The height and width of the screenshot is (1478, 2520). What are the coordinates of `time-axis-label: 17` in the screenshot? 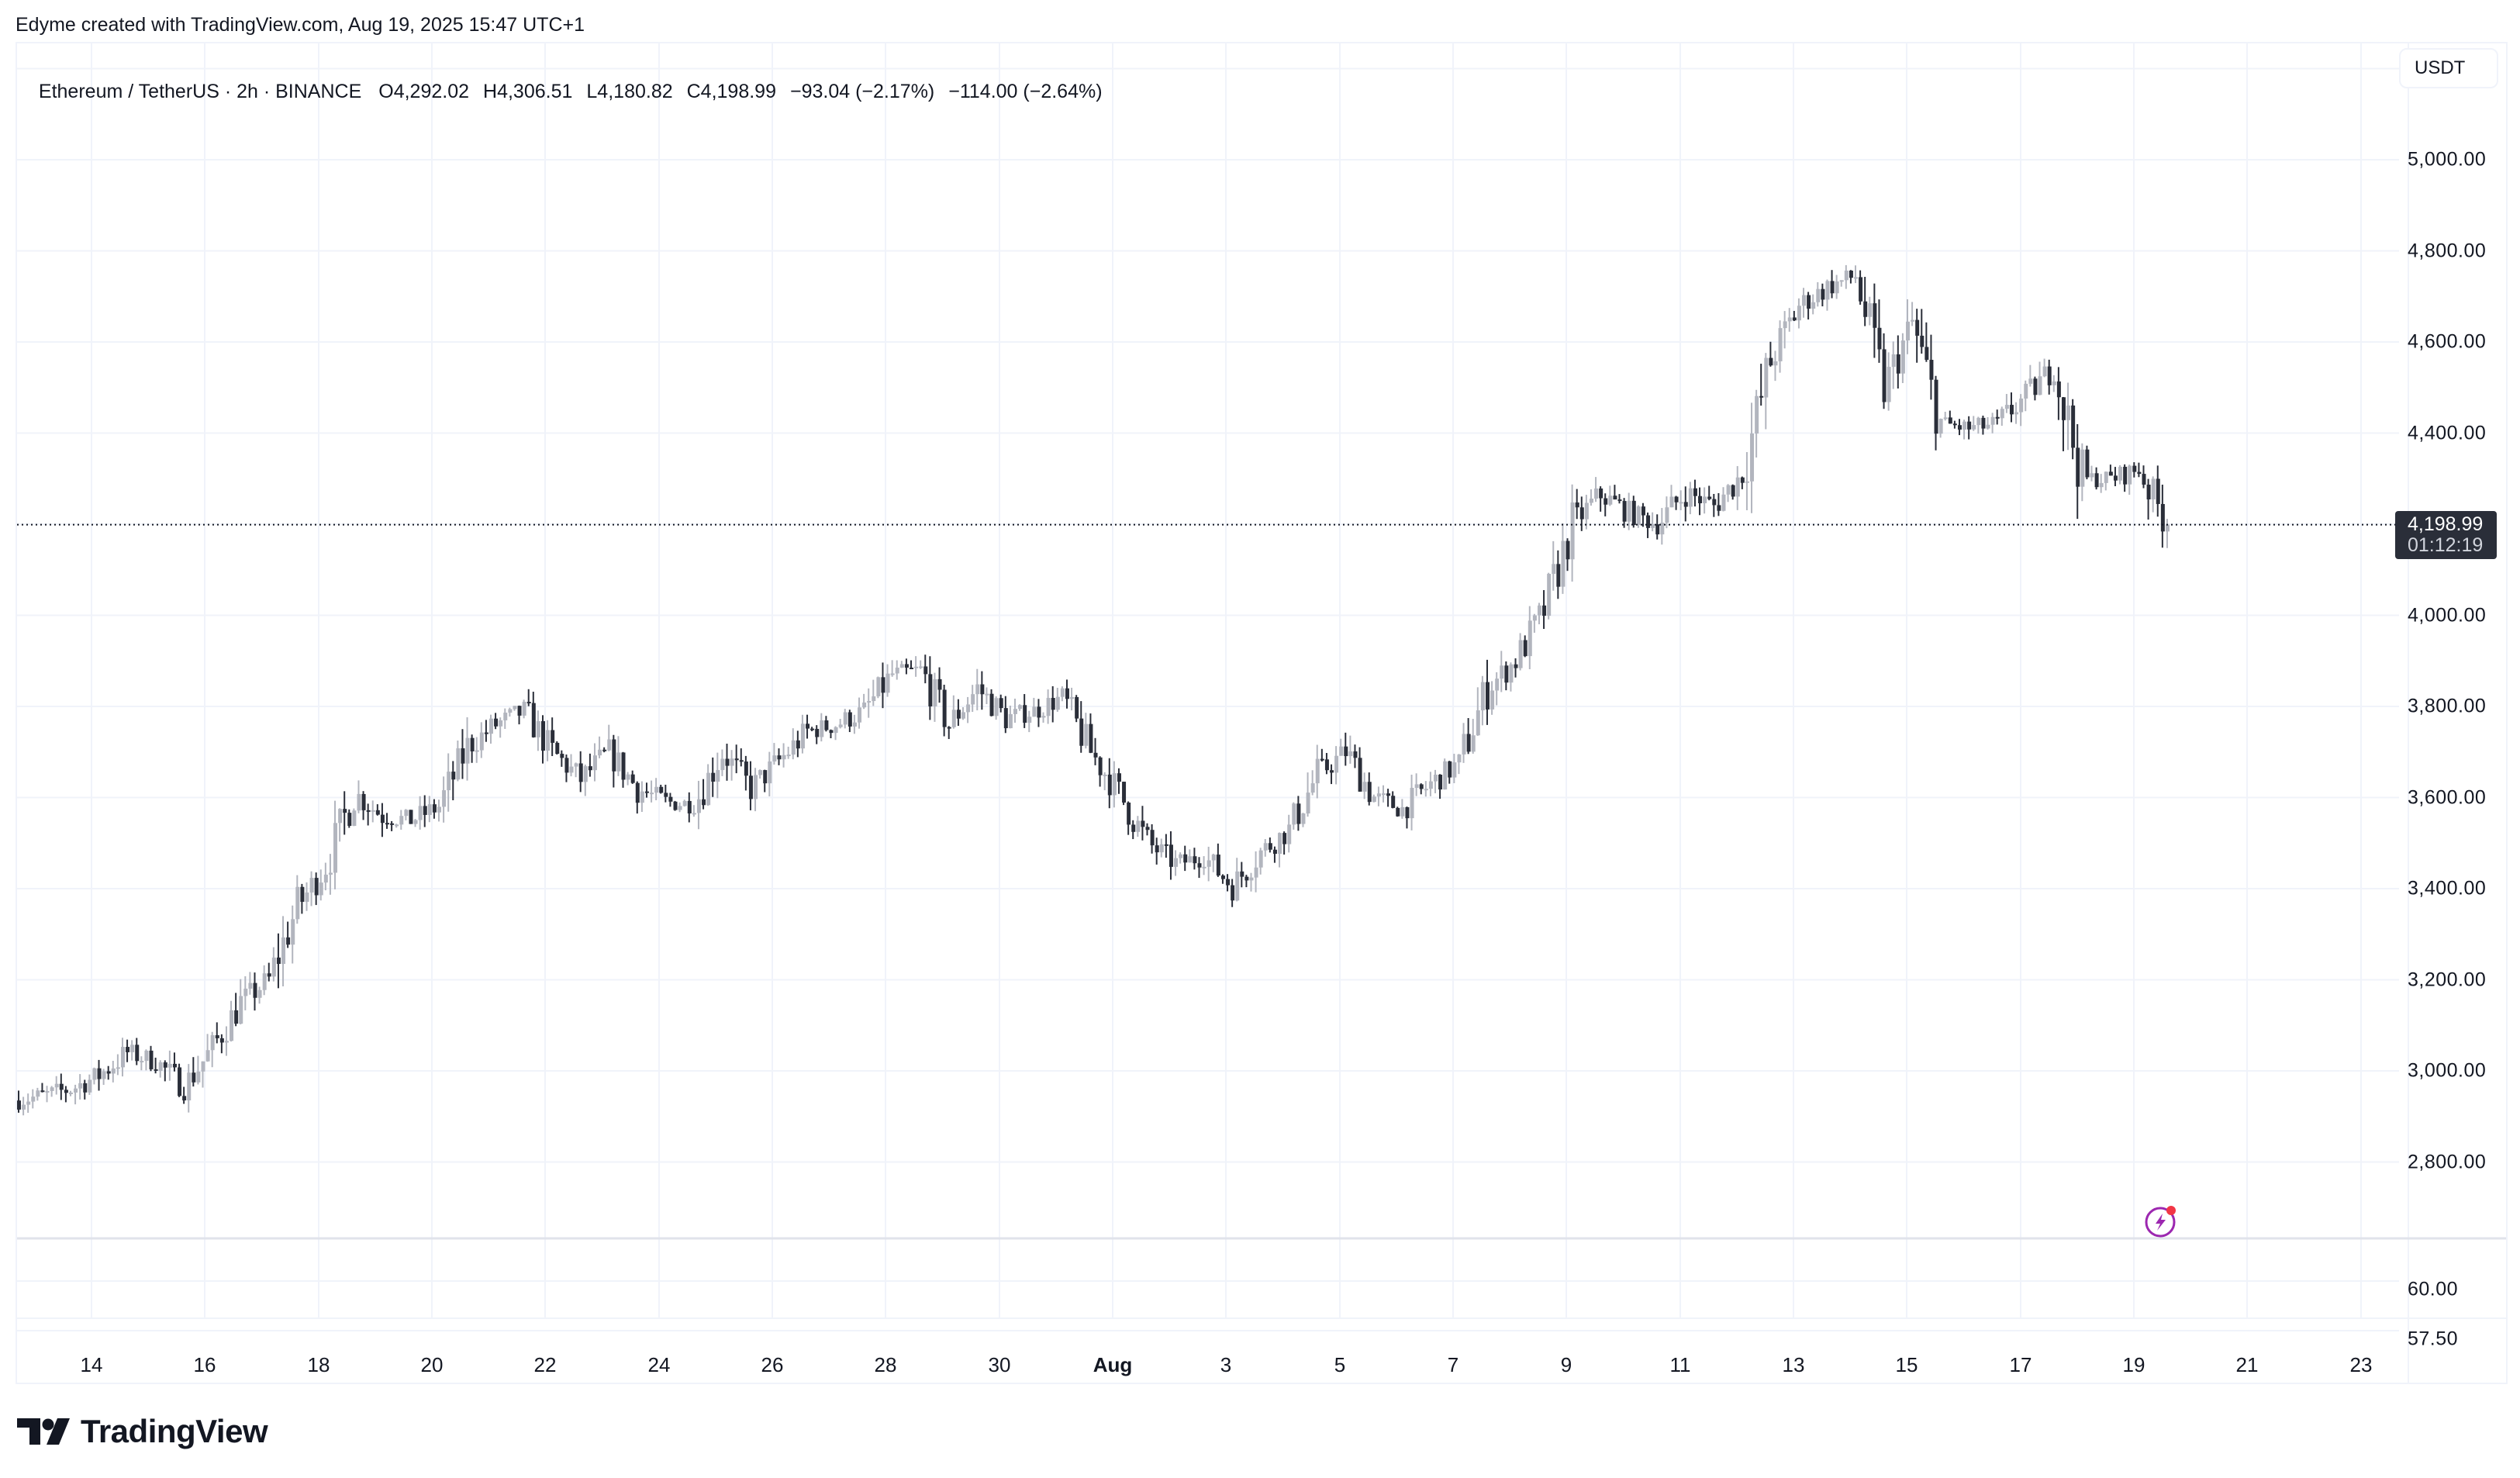 It's located at (2020, 1365).